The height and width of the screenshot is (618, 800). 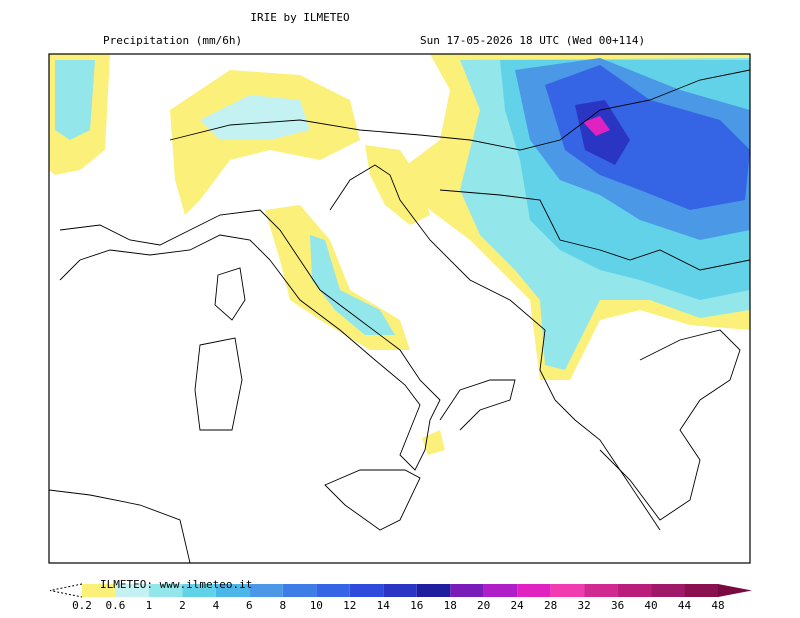 I want to click on colorbar-label: 0.6, so click(x=116, y=605).